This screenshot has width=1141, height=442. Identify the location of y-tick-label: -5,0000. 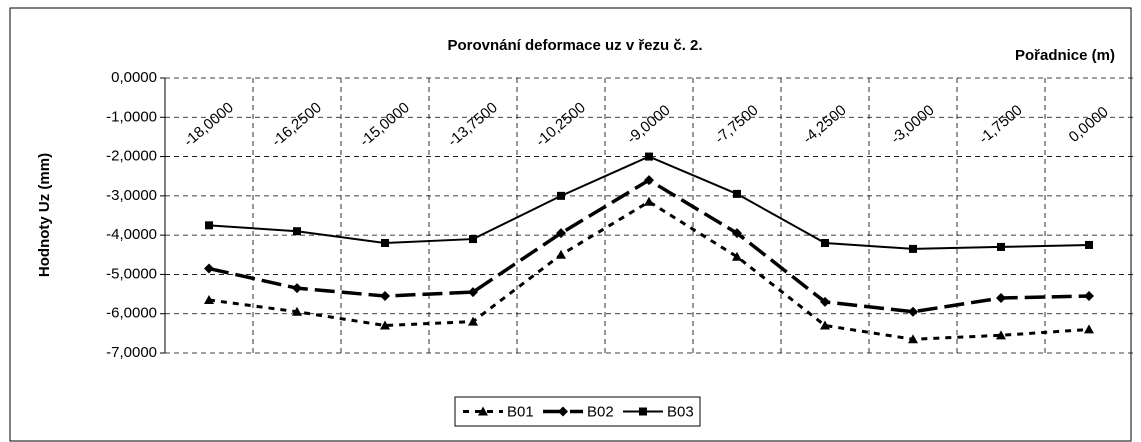
(131, 273).